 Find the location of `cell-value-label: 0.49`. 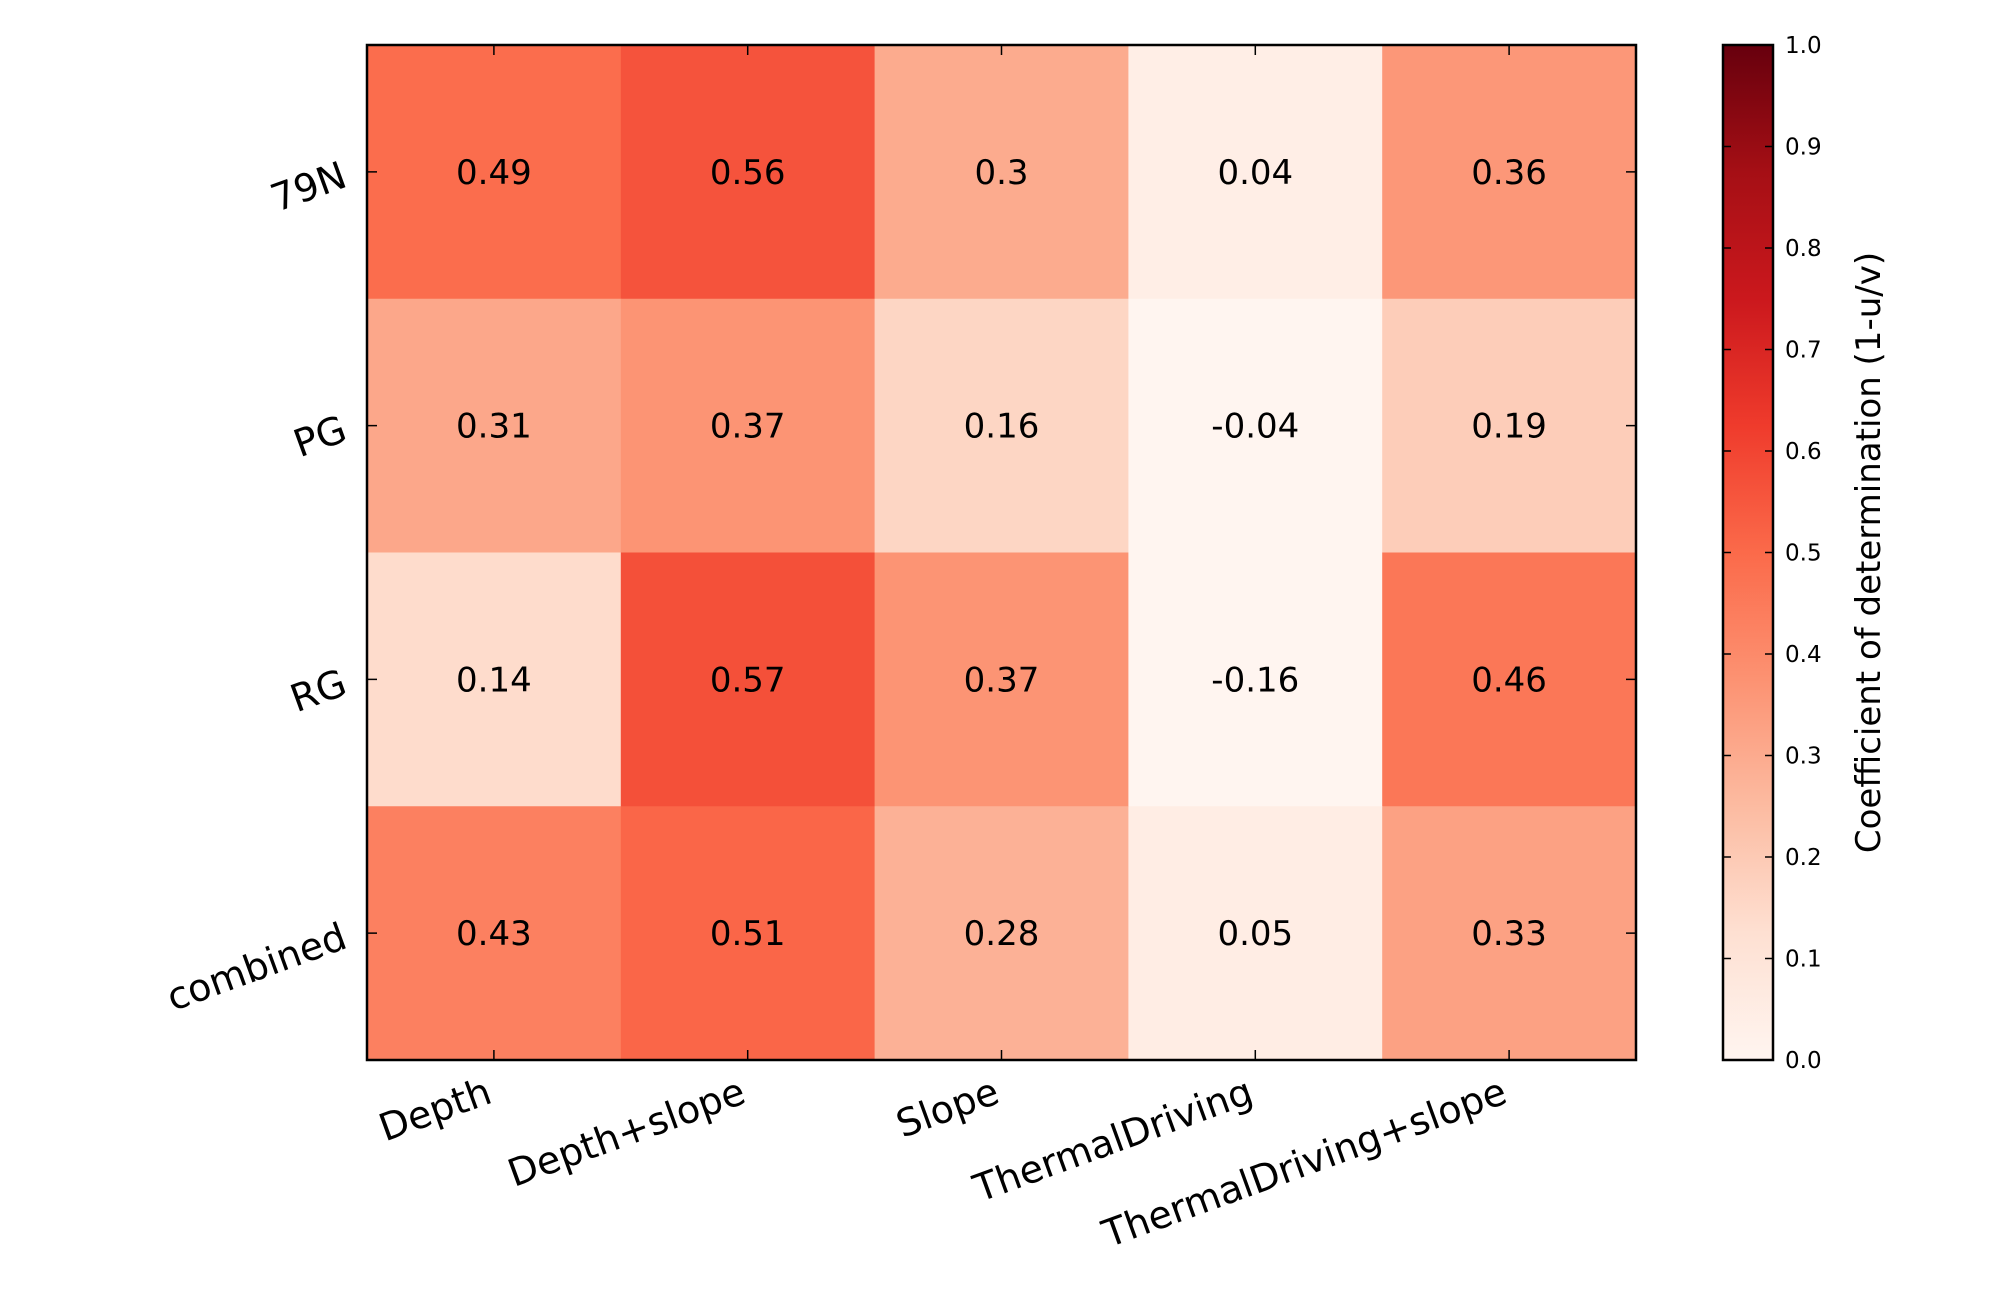

cell-value-label: 0.49 is located at coordinates (494, 173).